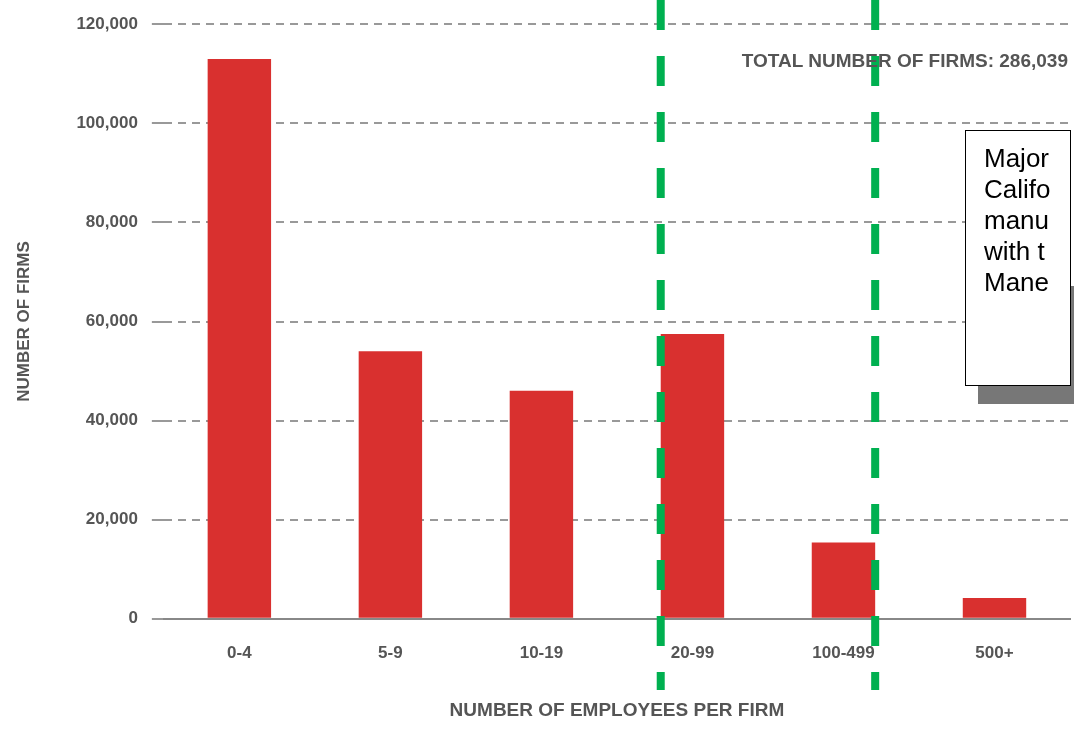 The image size is (1076, 730). I want to click on x-axis-title: NUMBER OF EMPLOYEES PER FIRM, so click(617, 709).